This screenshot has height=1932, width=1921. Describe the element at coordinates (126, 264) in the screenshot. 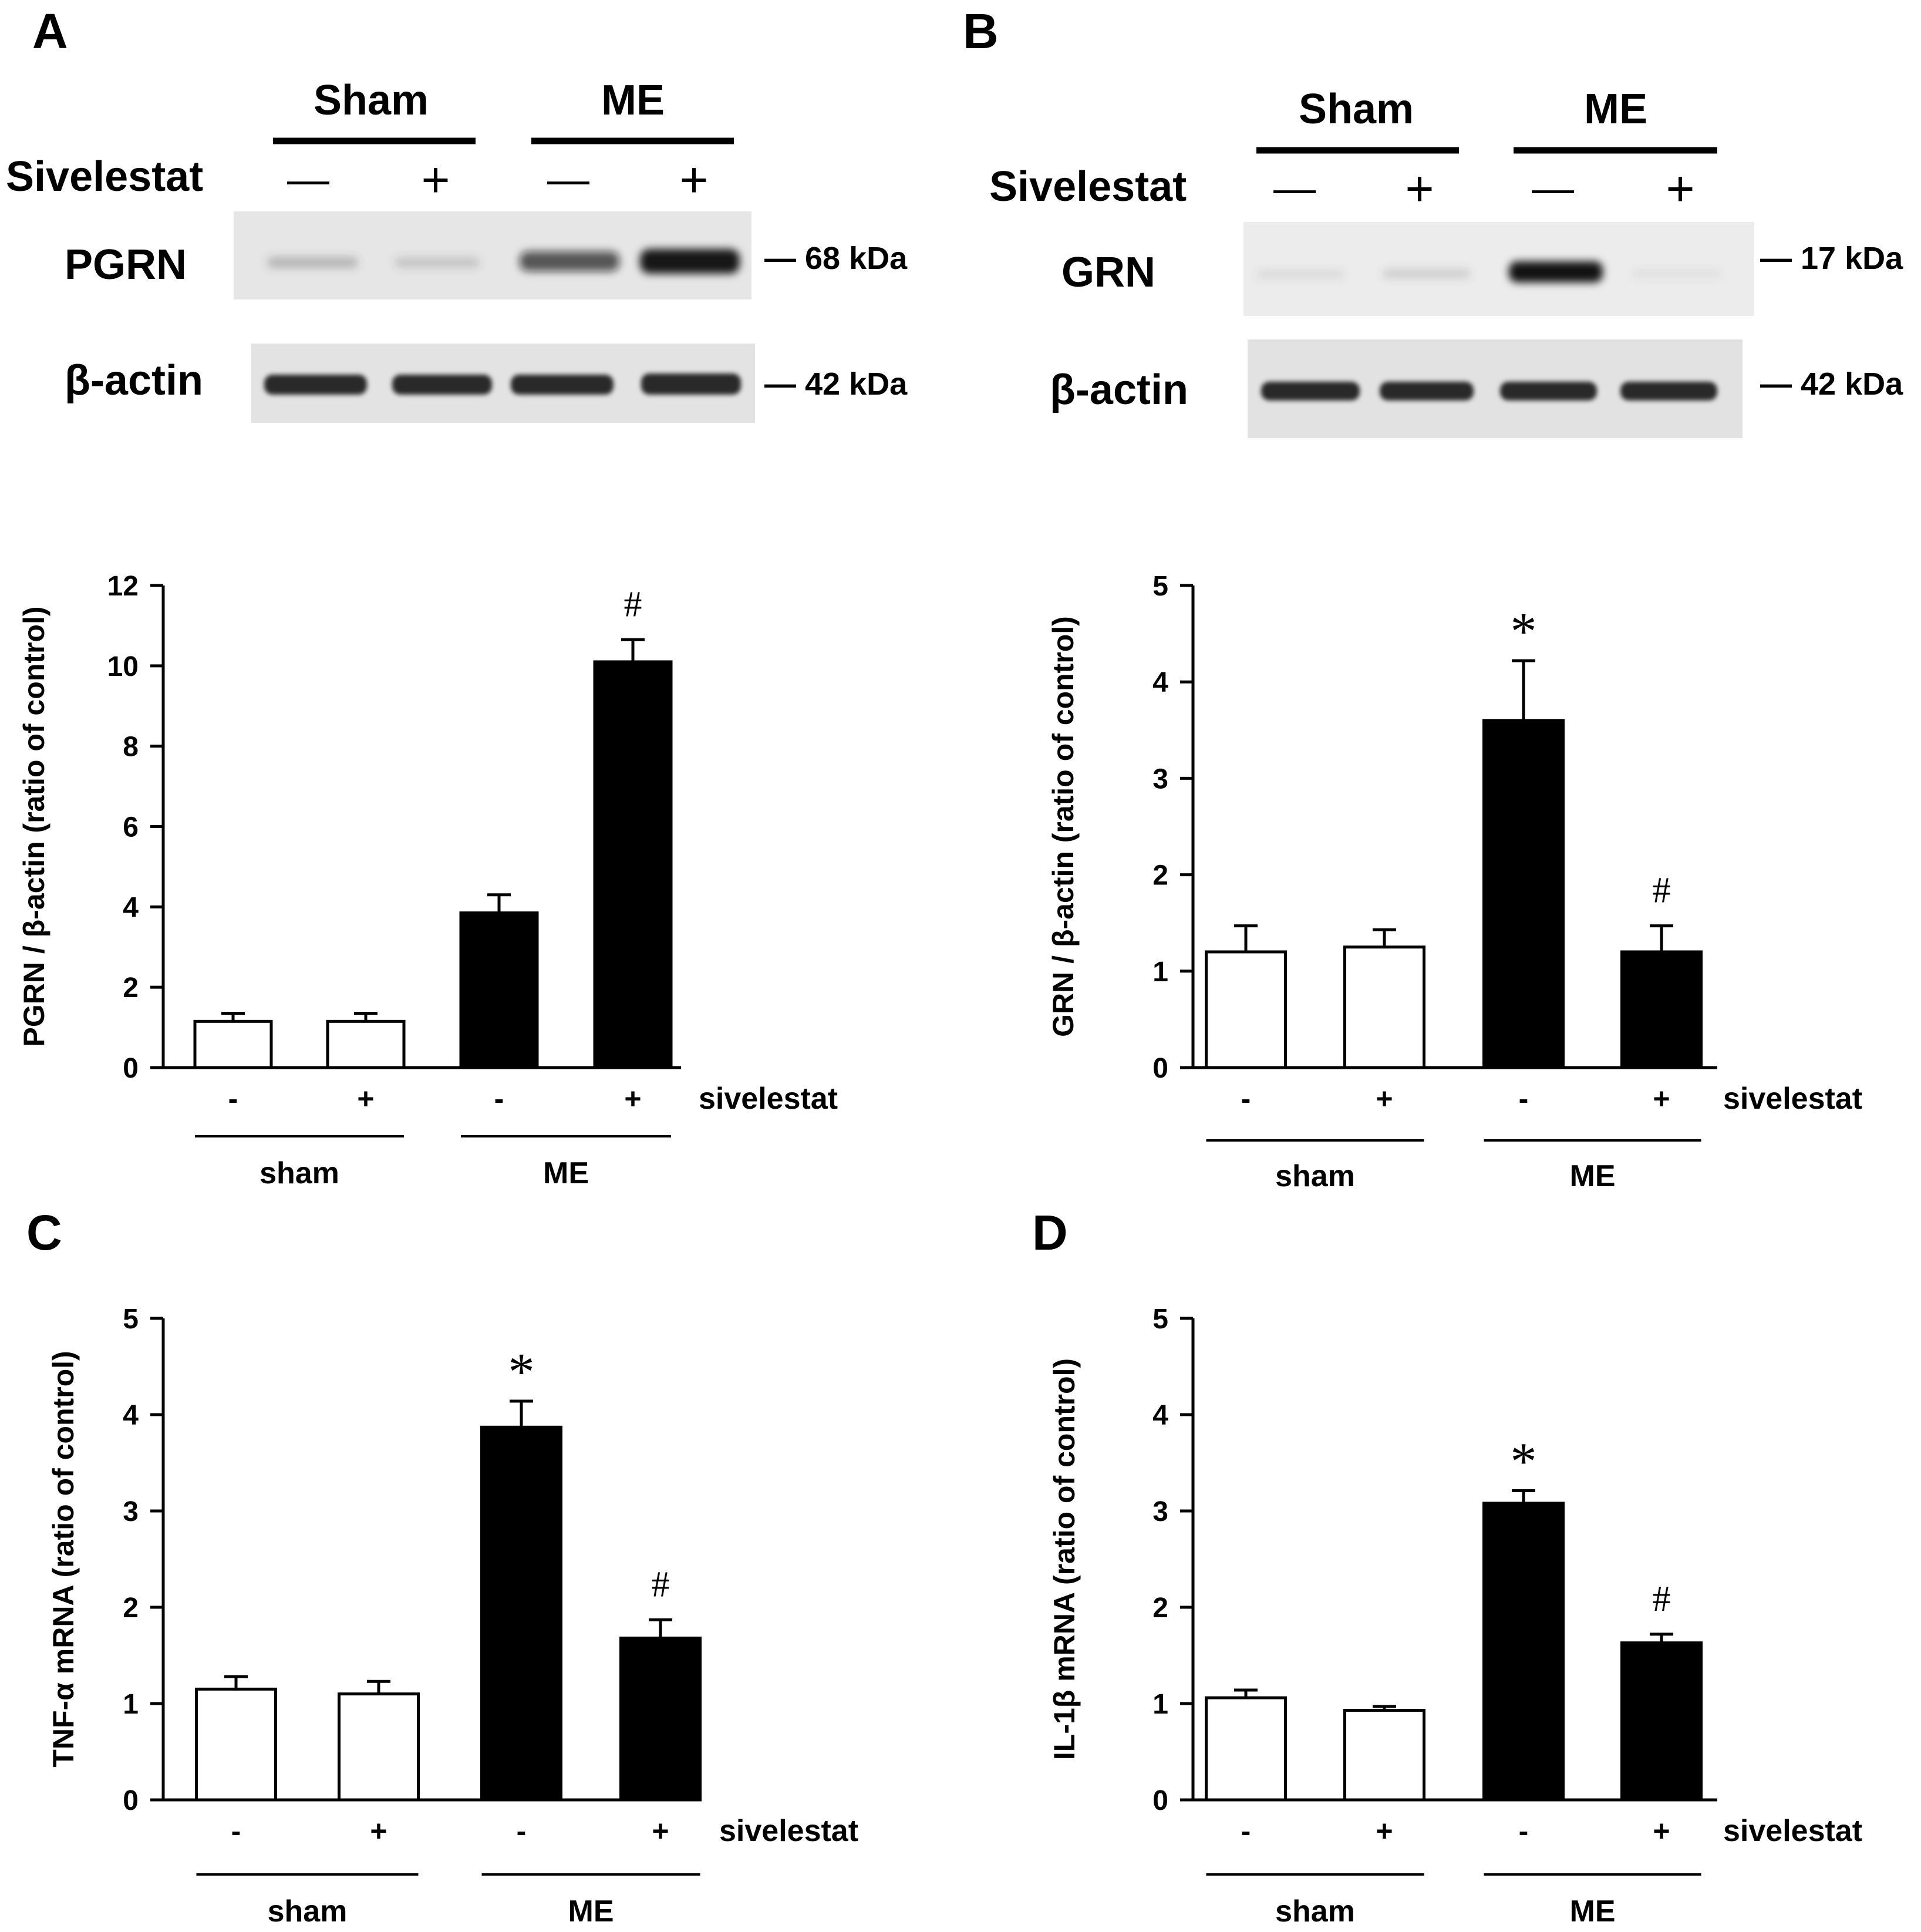

I see `blot-a-band-label-pgrn: PGRN` at that location.